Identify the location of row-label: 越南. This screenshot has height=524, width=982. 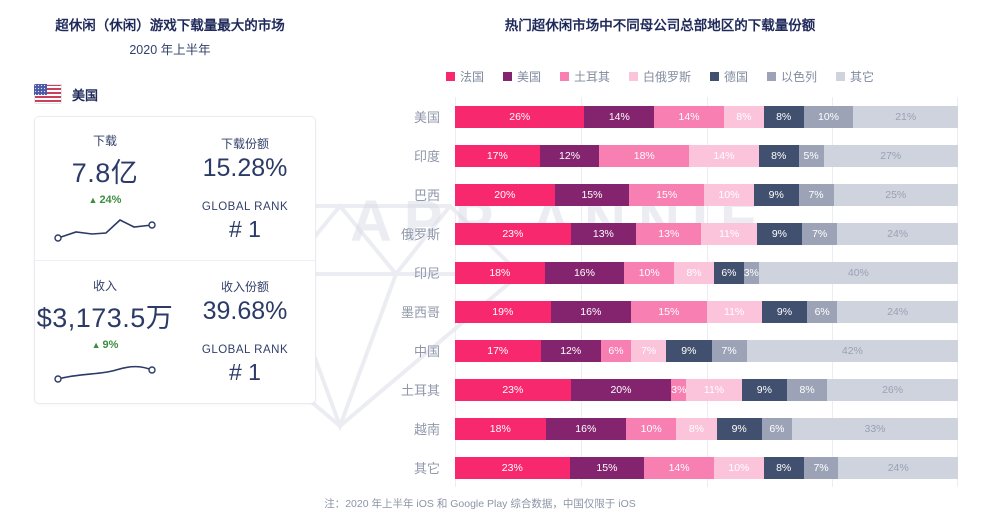
(426, 429).